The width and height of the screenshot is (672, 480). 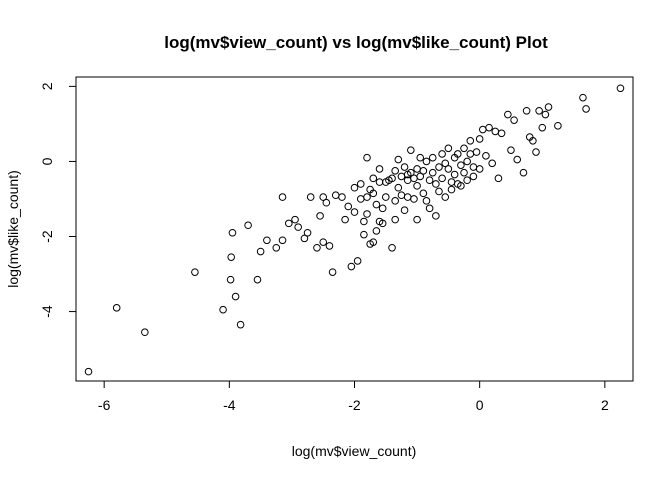 What do you see at coordinates (605, 405) in the screenshot?
I see `x-tick-label: 2` at bounding box center [605, 405].